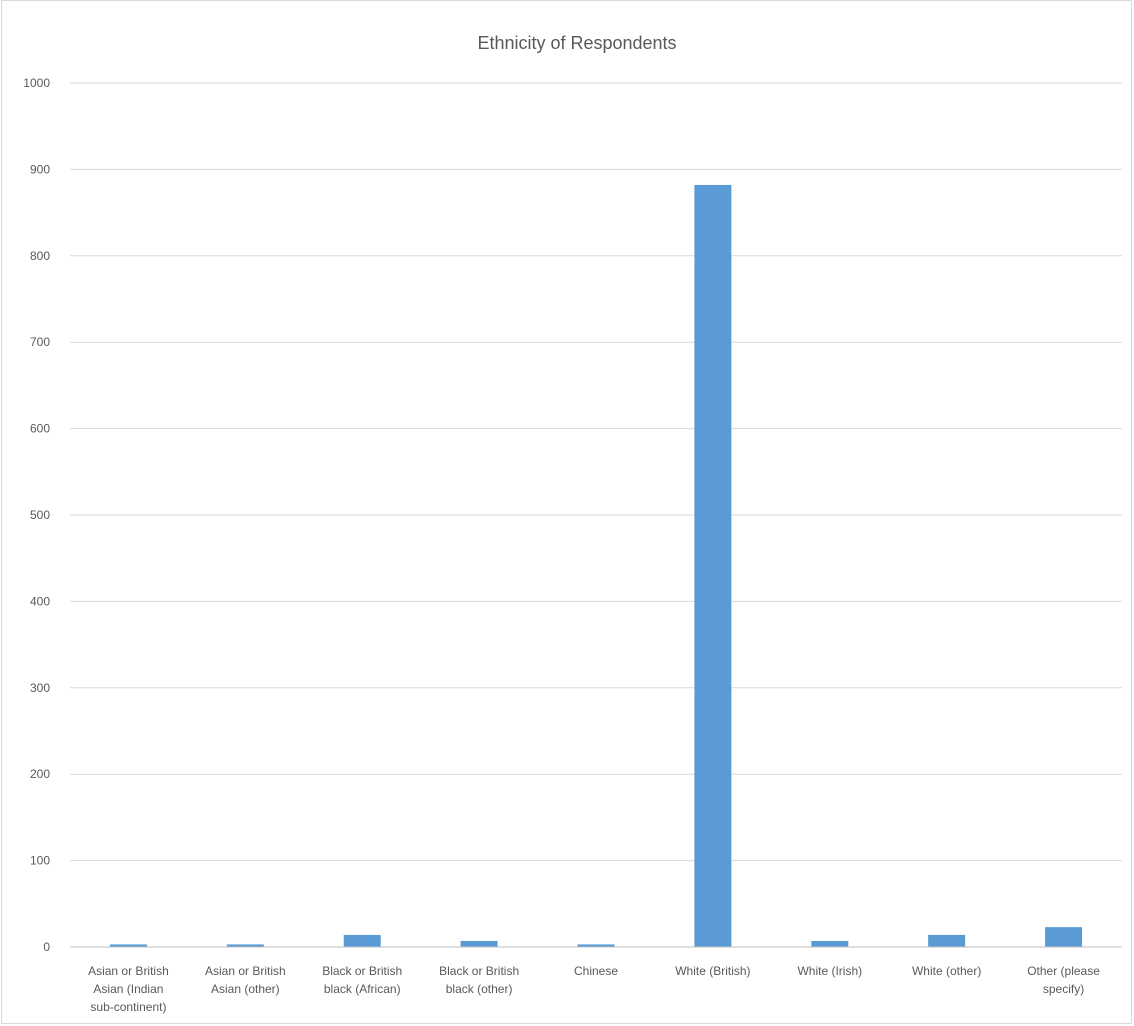 This screenshot has width=1134, height=1026. Describe the element at coordinates (576, 43) in the screenshot. I see `chart-title: Ethnicity of Respondents` at that location.